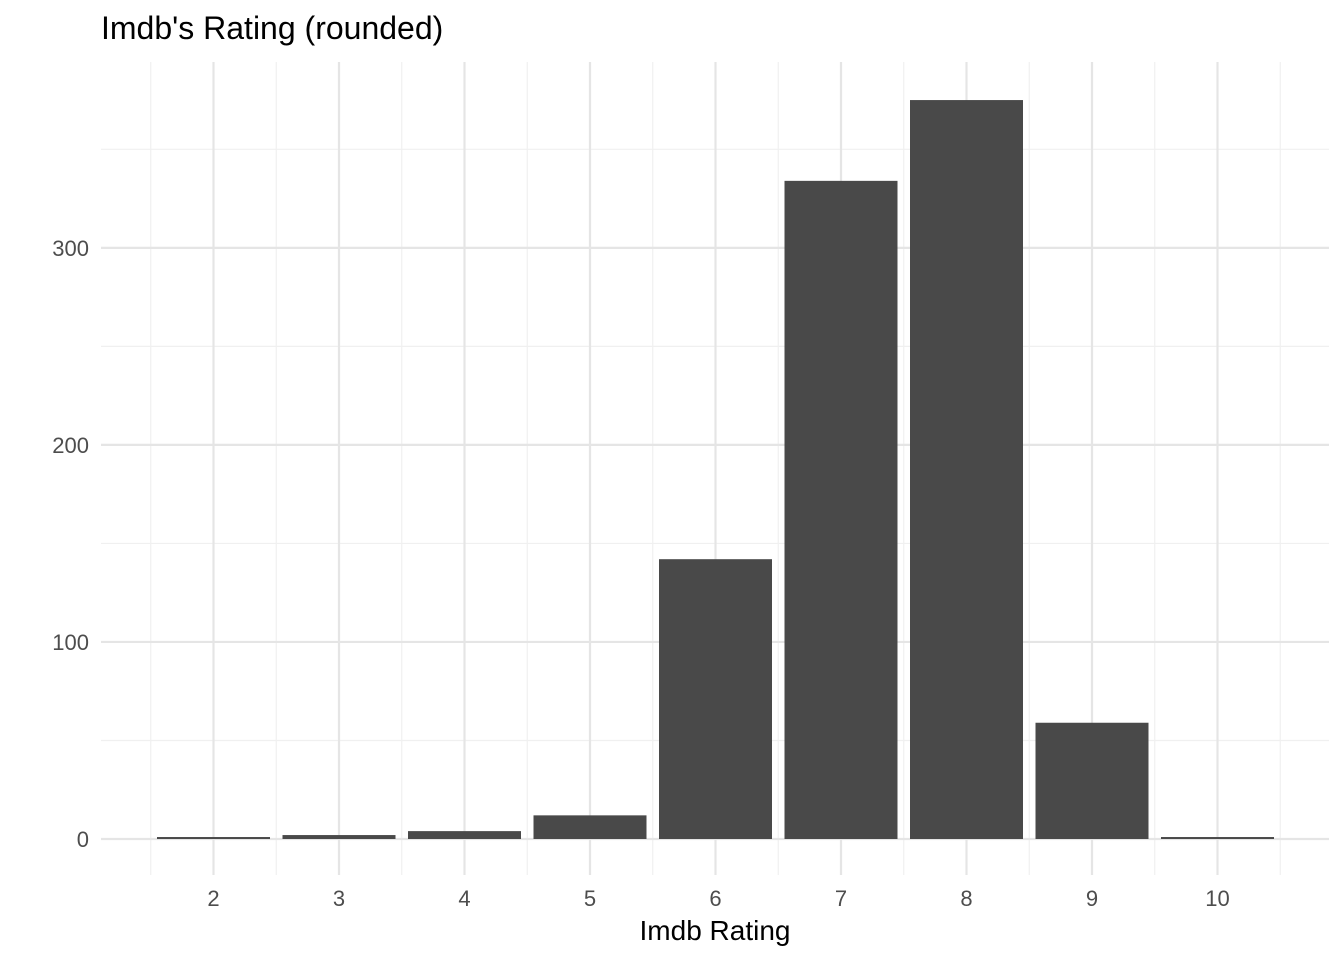  I want to click on x-tick-label: 3, so click(339, 898).